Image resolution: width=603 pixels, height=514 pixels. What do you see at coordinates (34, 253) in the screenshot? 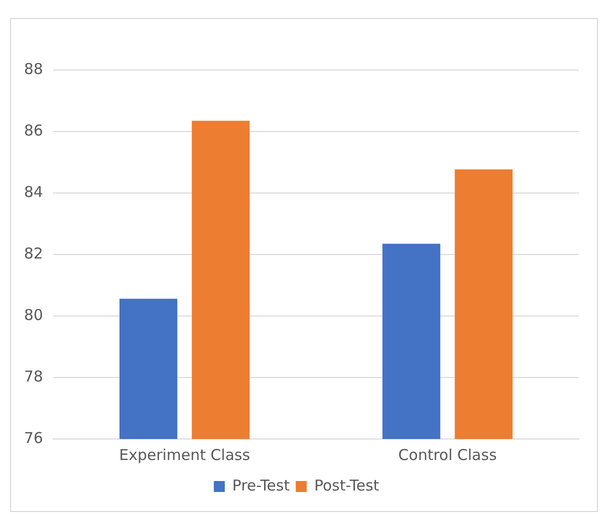
I see `y-tick-label: 82` at bounding box center [34, 253].